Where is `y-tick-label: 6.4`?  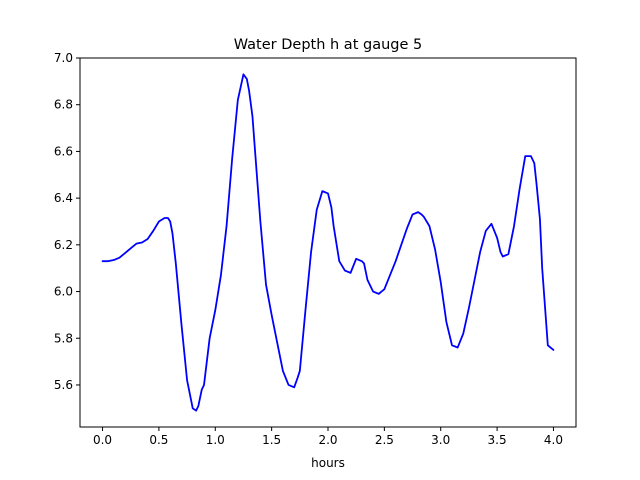
y-tick-label: 6.4 is located at coordinates (63, 198).